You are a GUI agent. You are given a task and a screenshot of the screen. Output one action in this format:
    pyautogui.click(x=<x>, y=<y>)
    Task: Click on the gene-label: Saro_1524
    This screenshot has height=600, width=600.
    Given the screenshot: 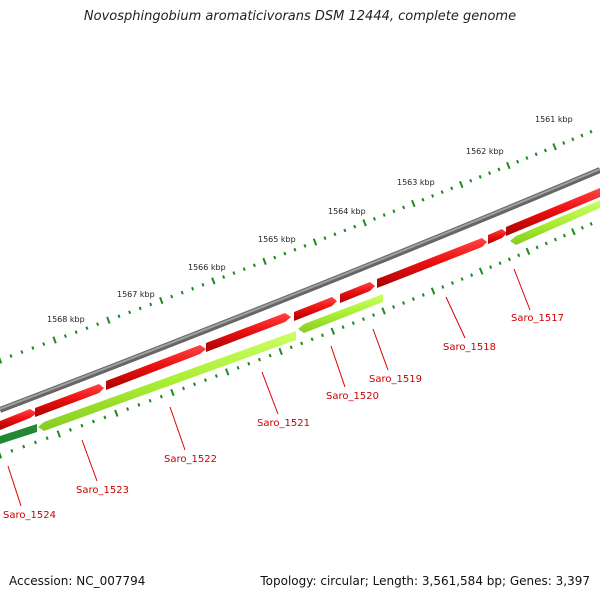 What is the action you would take?
    pyautogui.click(x=29, y=515)
    